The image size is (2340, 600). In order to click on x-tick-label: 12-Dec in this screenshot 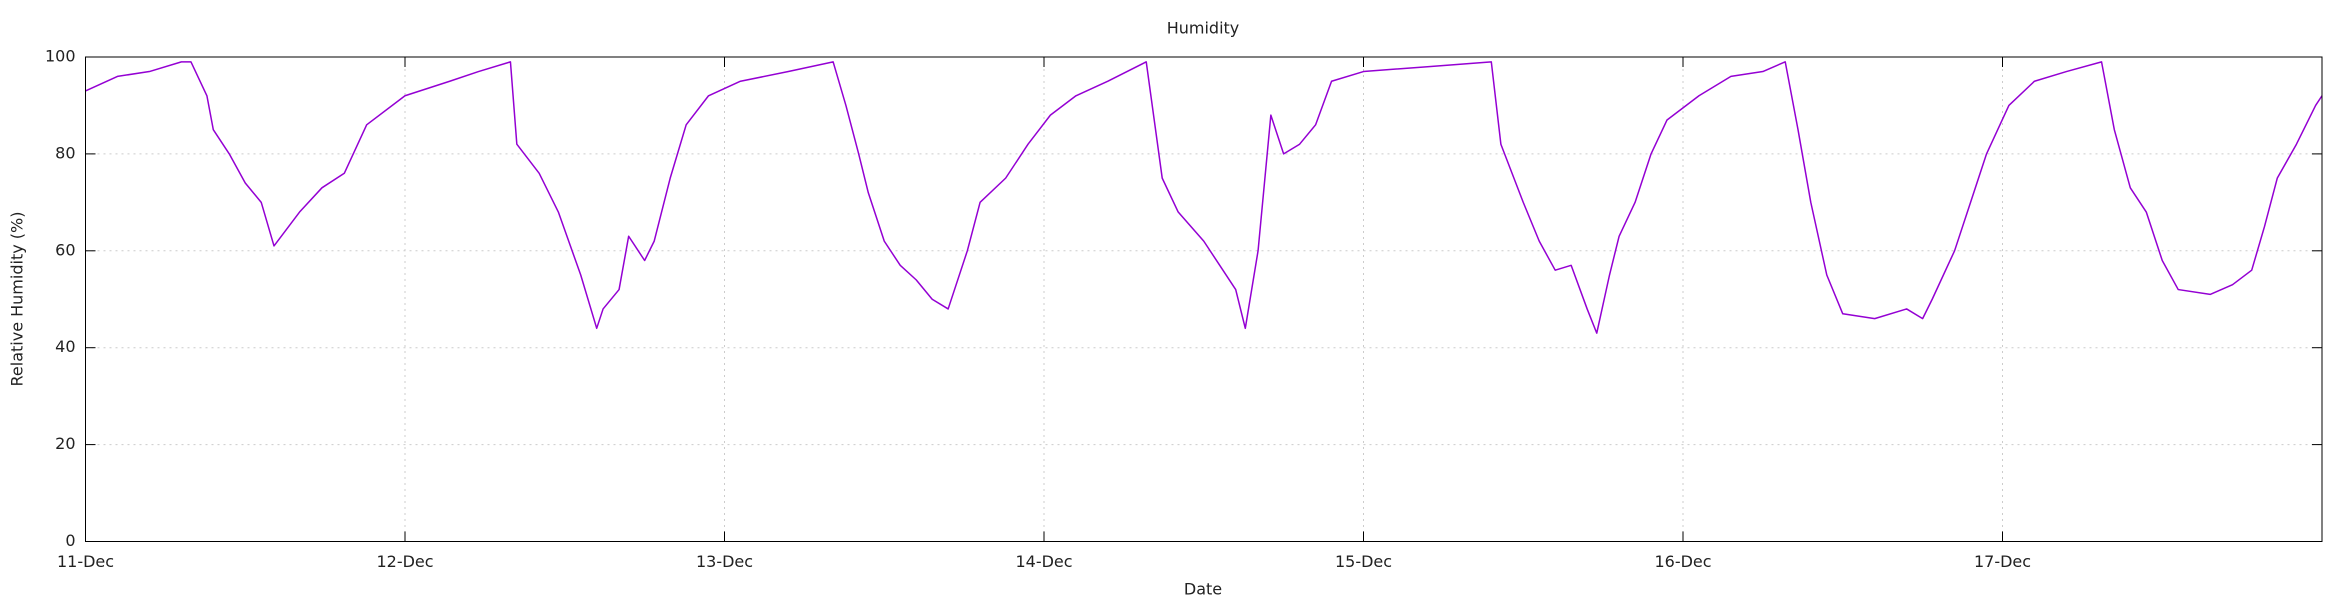, I will do `click(404, 561)`.